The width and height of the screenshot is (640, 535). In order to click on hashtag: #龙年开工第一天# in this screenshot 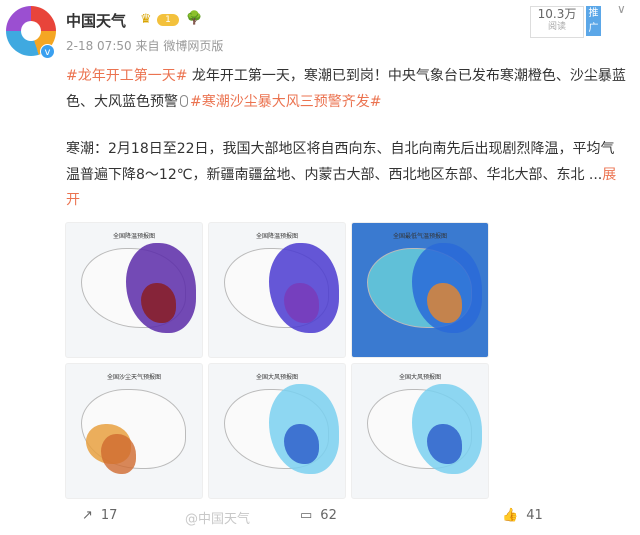, I will do `click(127, 76)`.